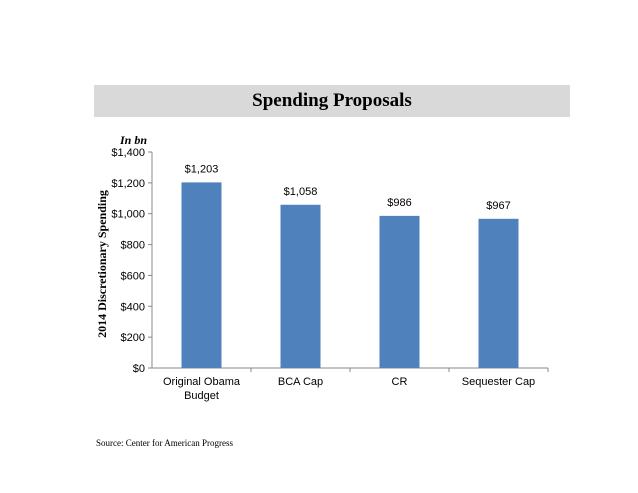 This screenshot has width=638, height=493. What do you see at coordinates (498, 206) in the screenshot?
I see `data-label: $967` at bounding box center [498, 206].